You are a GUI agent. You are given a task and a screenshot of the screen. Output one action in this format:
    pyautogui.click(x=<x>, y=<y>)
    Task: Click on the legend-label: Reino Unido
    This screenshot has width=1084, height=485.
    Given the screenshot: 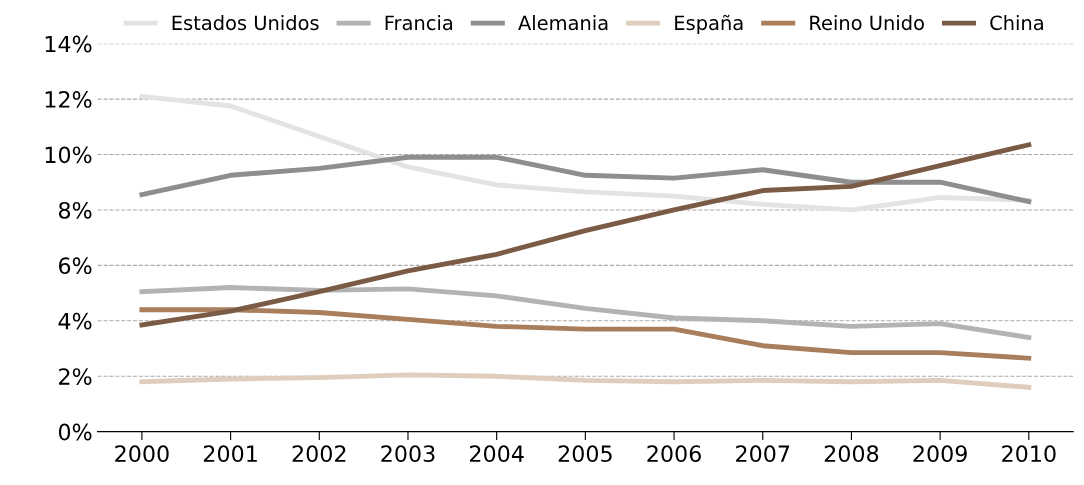 What is the action you would take?
    pyautogui.click(x=867, y=23)
    